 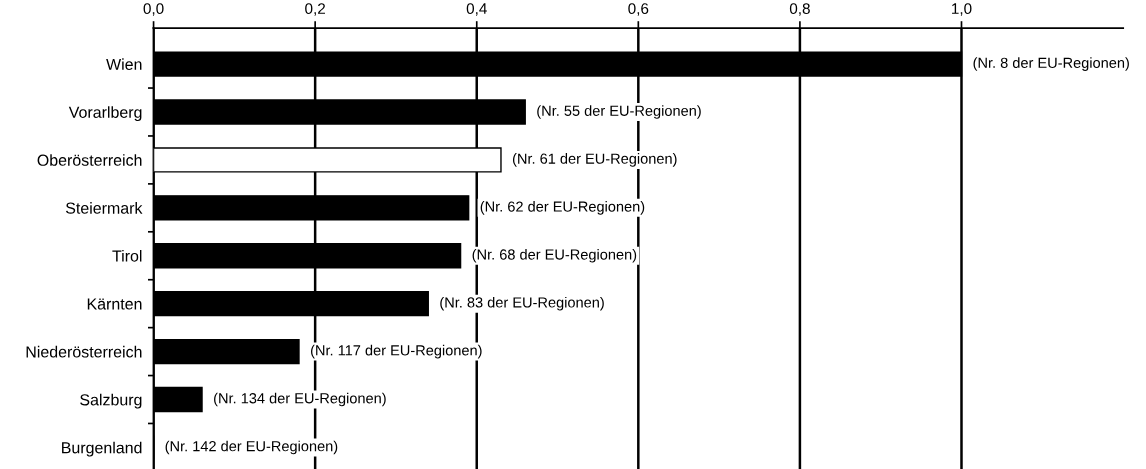 What do you see at coordinates (300, 399) in the screenshot?
I see `annotation: (Nr. 134 der EU-Regionen)` at bounding box center [300, 399].